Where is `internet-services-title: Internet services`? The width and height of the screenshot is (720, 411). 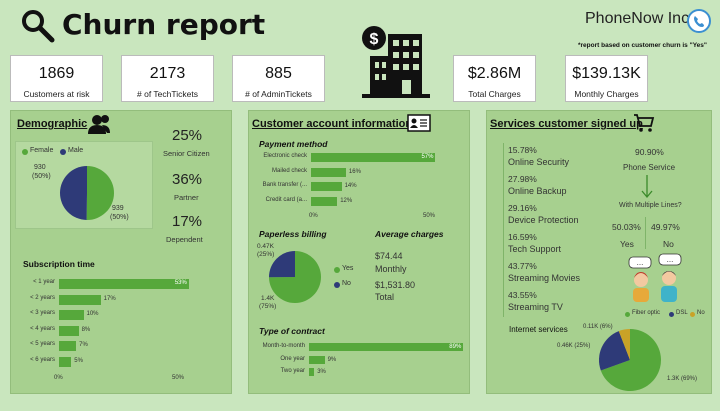
internet-services-title: Internet services is located at coordinates (538, 329).